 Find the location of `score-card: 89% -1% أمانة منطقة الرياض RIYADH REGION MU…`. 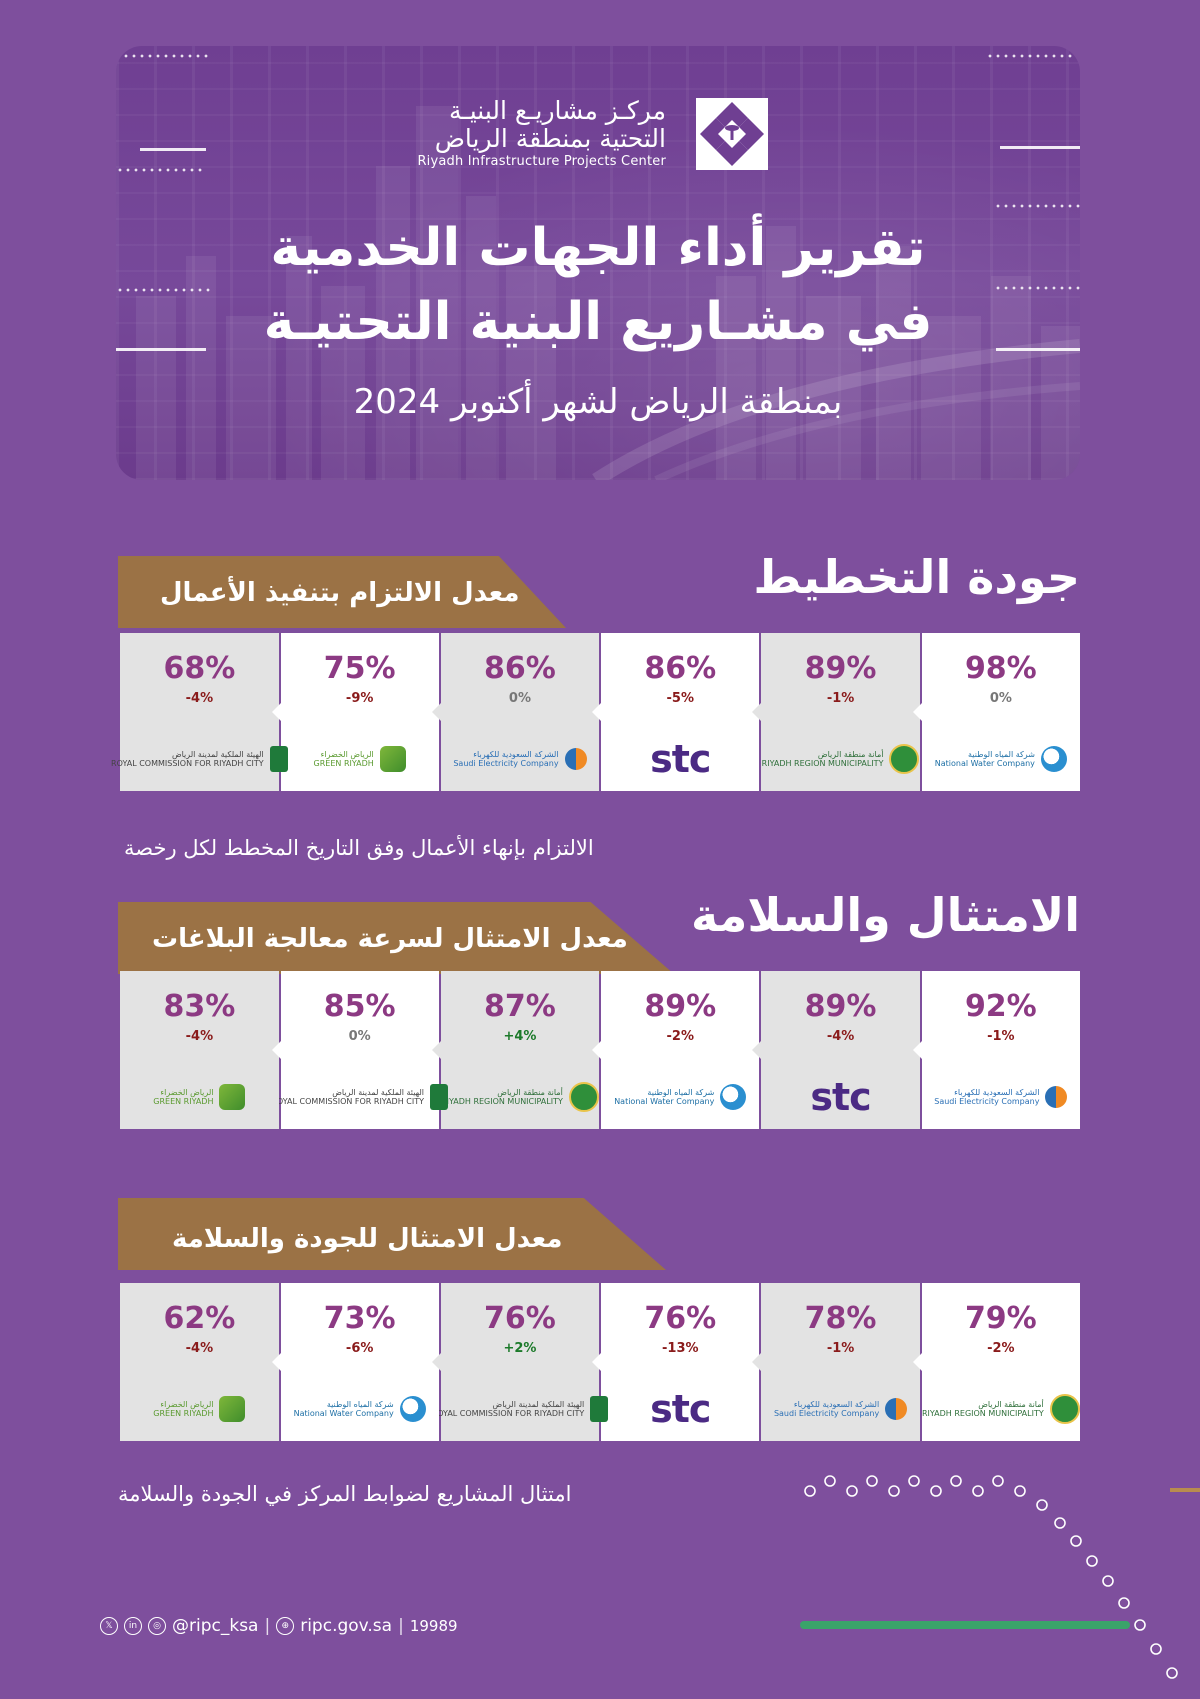

score-card: 89% -1% أمانة منطقة الرياض RIYADH REGION MU… is located at coordinates (836, 712).